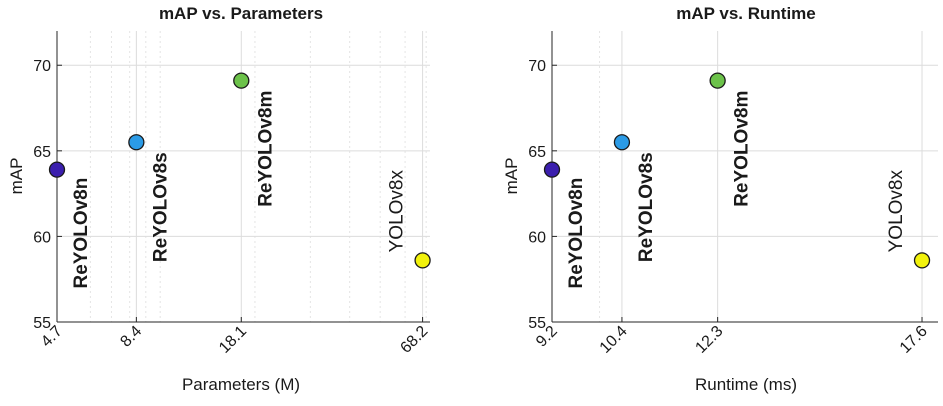 The image size is (943, 406). I want to click on x-tick-label: 10.4, so click(614, 340).